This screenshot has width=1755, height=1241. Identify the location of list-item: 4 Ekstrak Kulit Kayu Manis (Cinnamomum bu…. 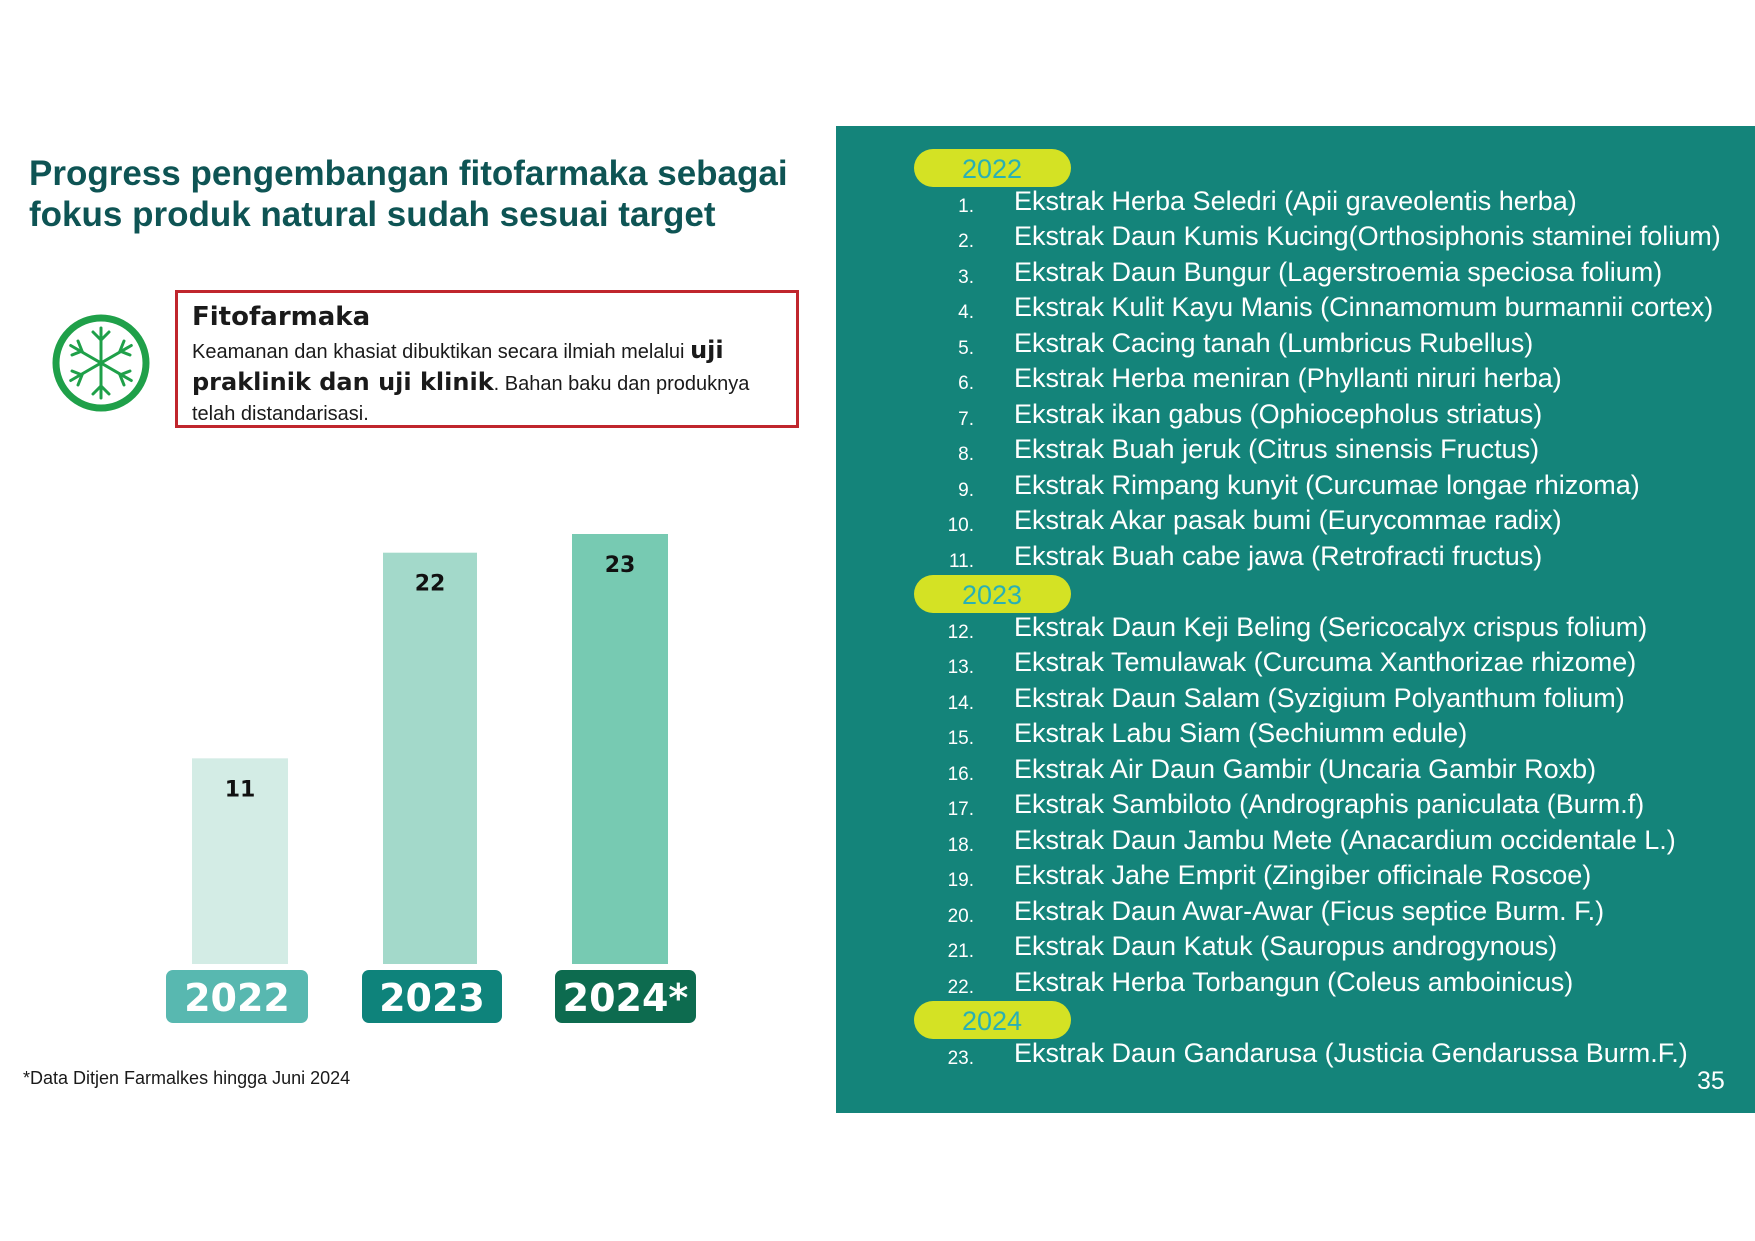
(1295, 310).